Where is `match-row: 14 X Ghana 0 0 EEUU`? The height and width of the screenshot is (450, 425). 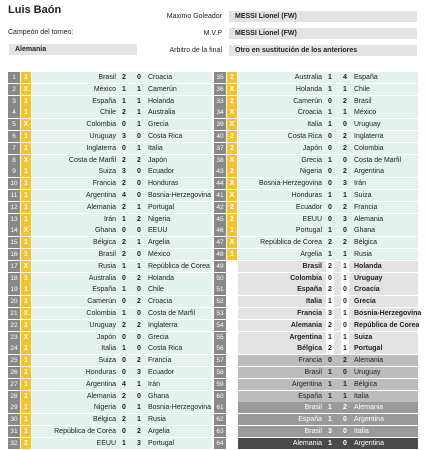 match-row: 14 X Ghana 0 0 EEUU is located at coordinates (110, 231).